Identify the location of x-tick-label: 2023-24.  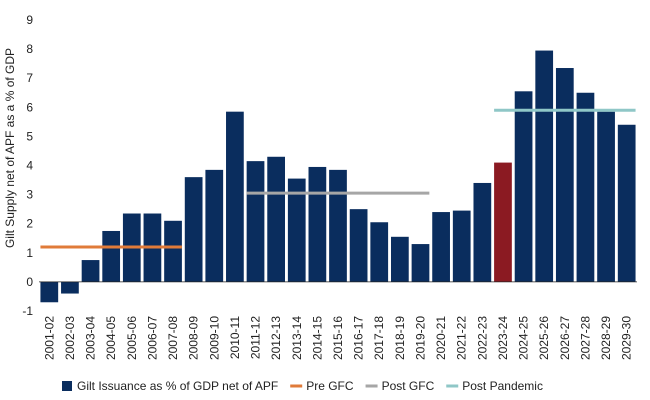
(503, 338).